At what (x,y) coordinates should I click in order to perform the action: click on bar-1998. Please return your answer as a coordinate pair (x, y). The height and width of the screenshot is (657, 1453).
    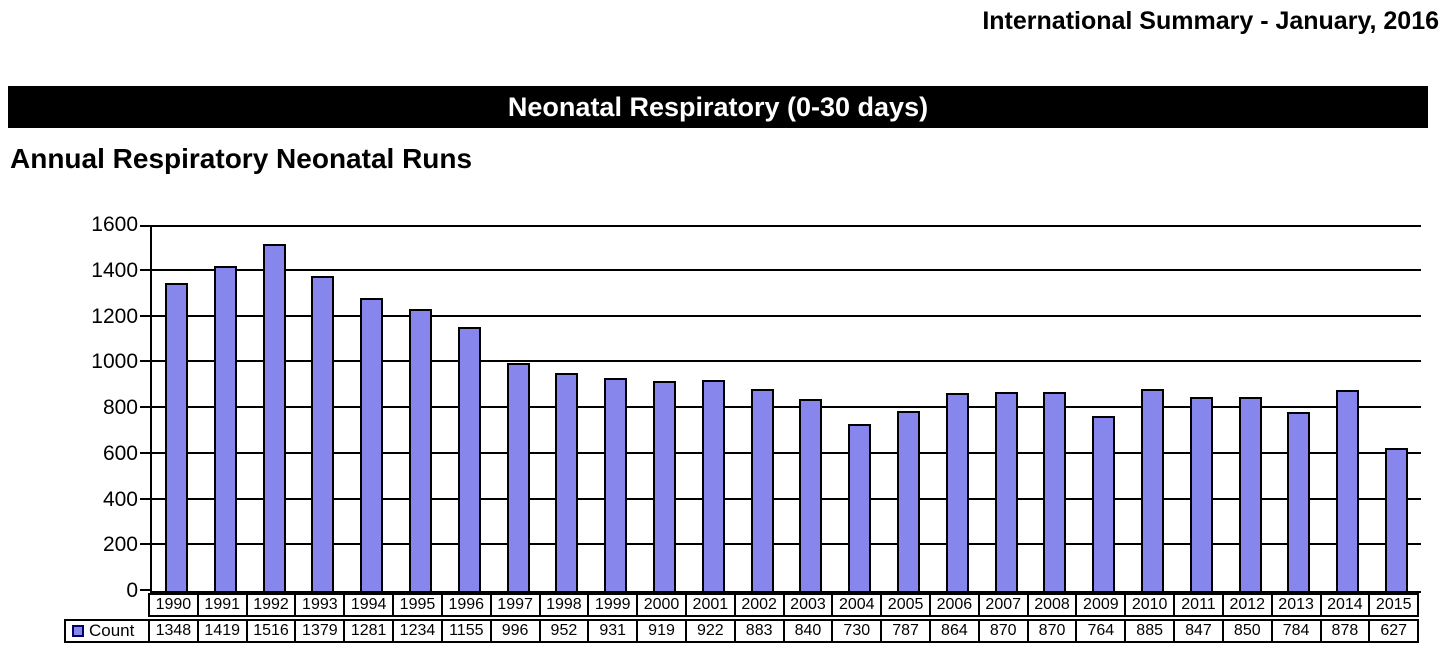
    Looking at the image, I should click on (566, 482).